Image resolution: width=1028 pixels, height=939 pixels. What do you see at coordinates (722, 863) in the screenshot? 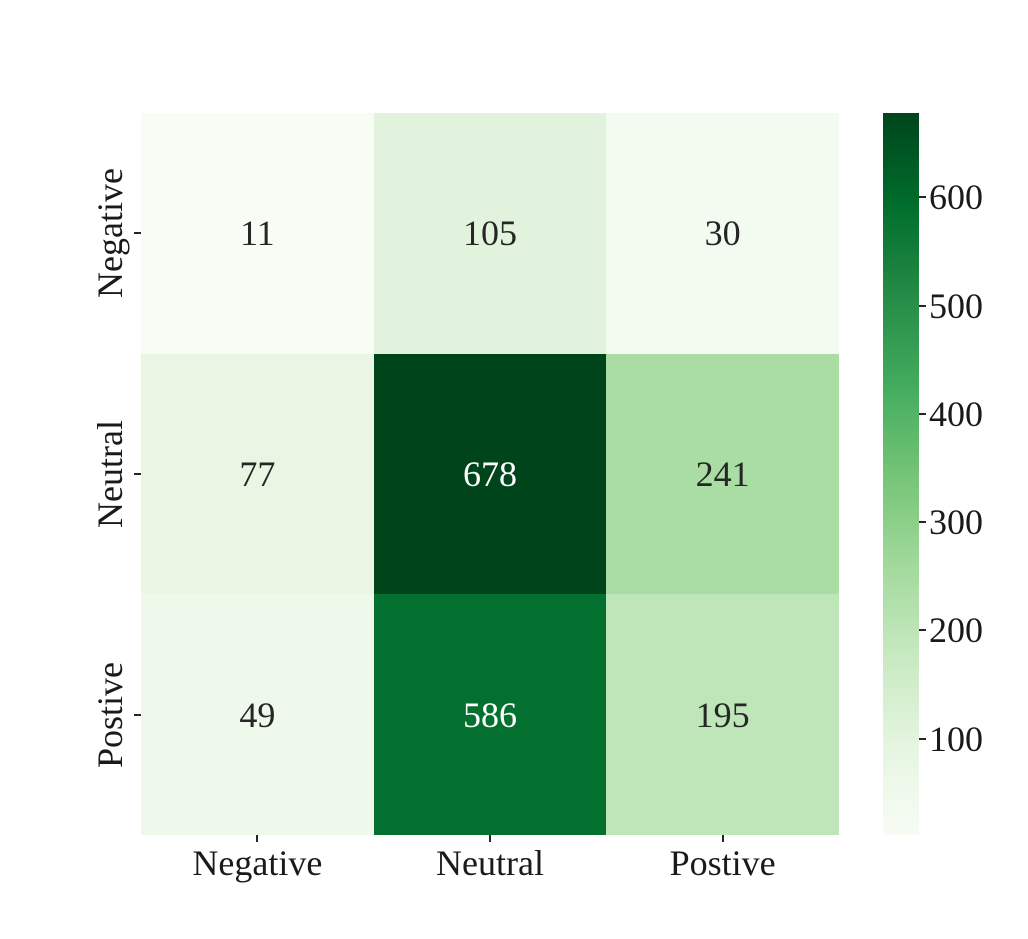
I see `x-tick-label: Postive` at bounding box center [722, 863].